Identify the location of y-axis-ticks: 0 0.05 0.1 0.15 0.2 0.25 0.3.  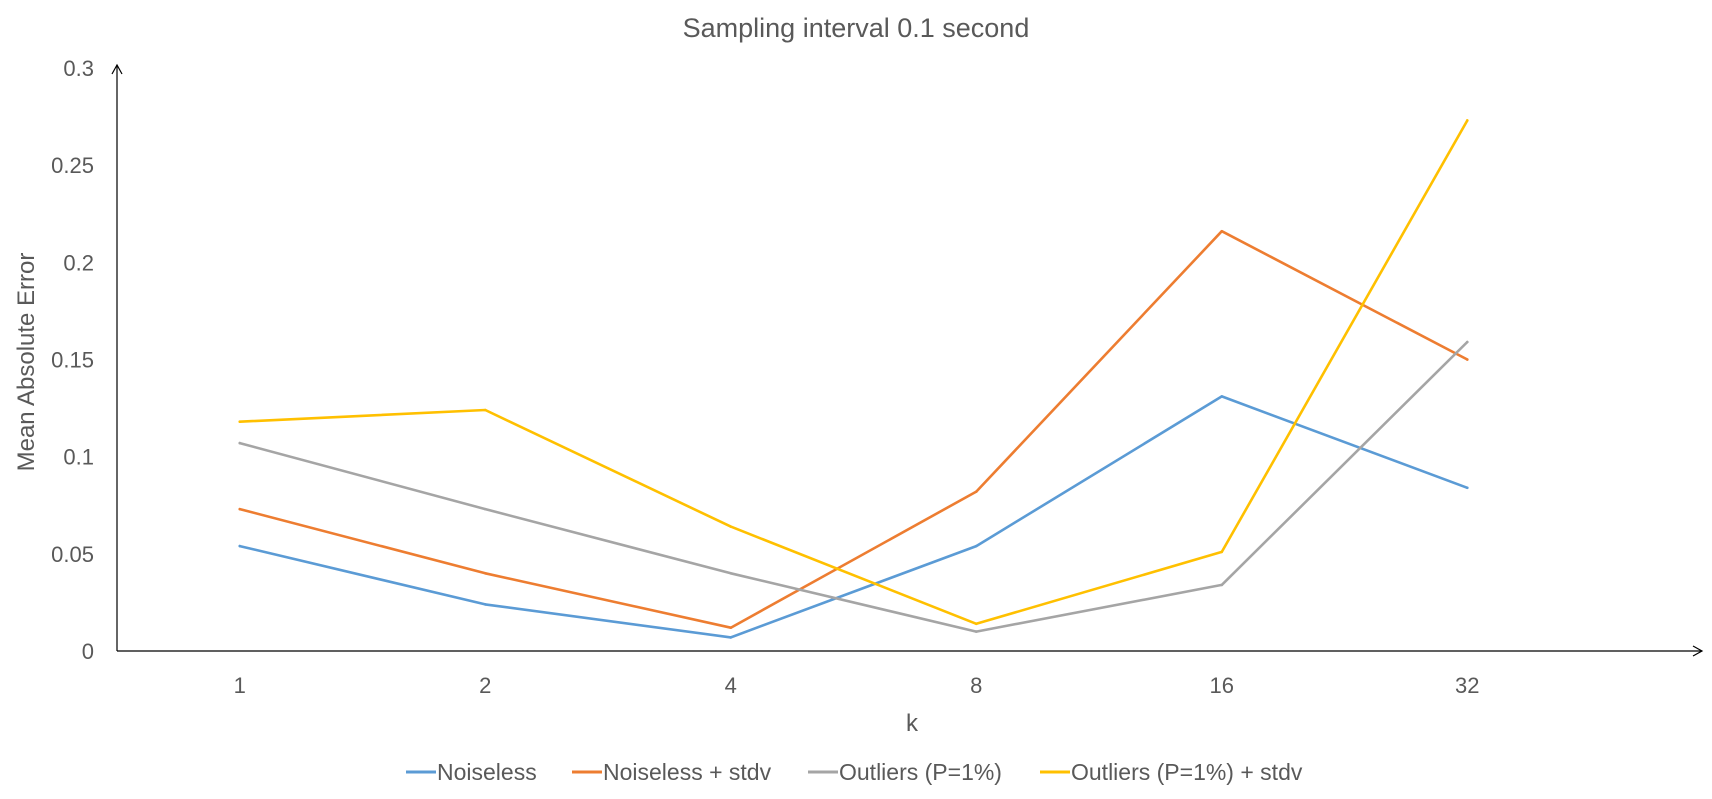
(72, 360).